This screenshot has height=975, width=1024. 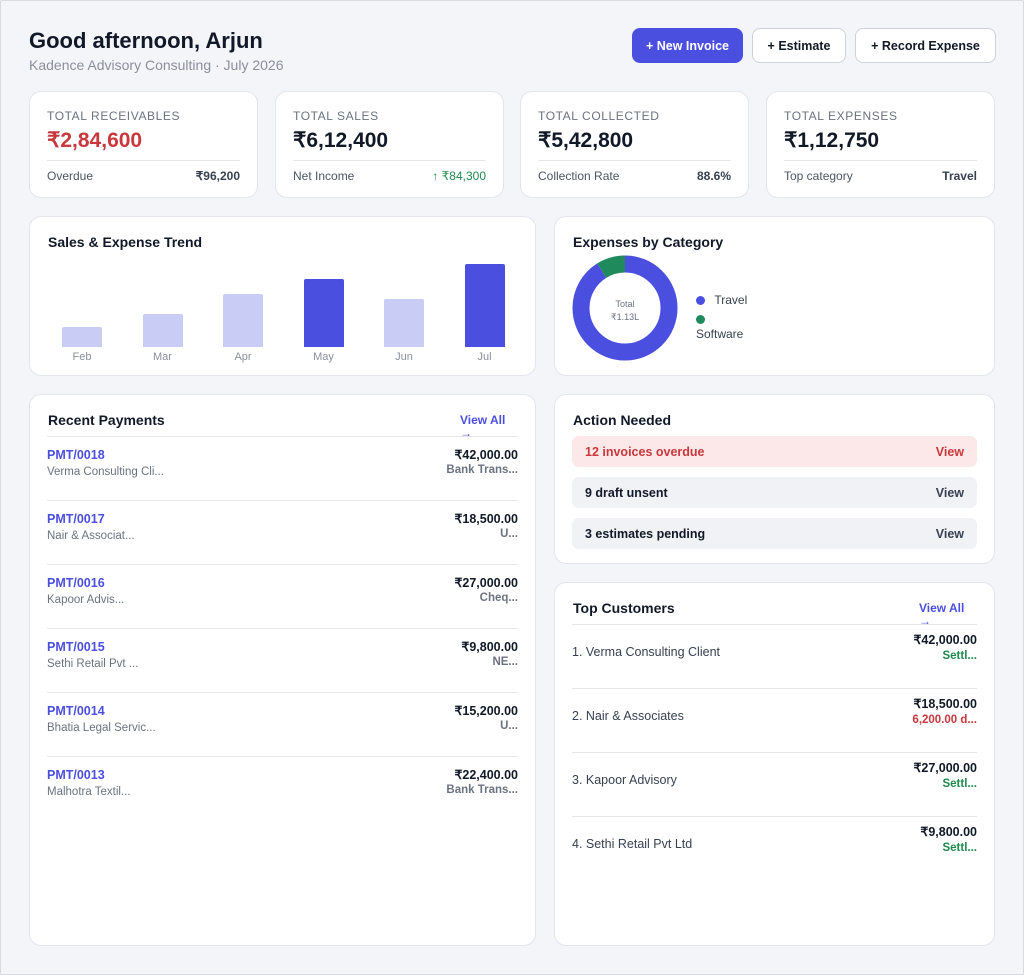 I want to click on bar-jun, so click(x=404, y=323).